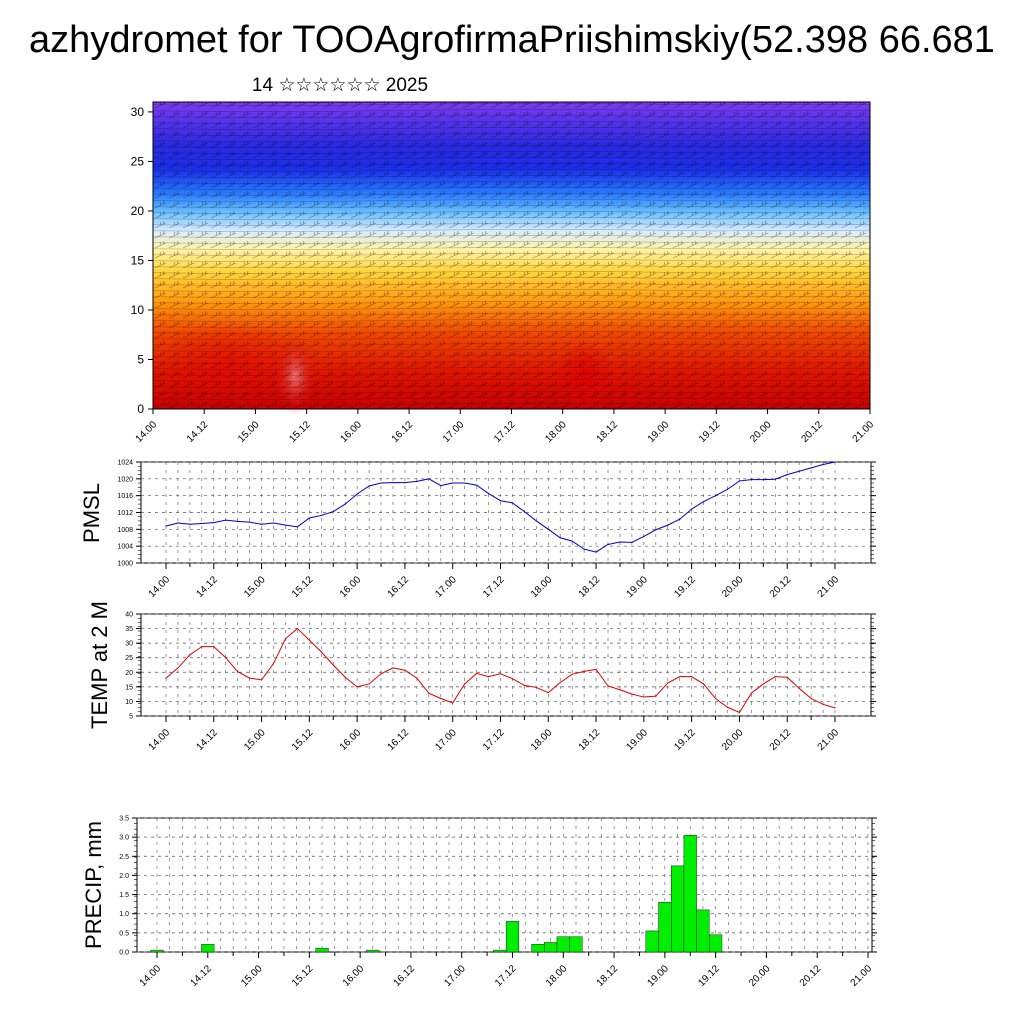 The height and width of the screenshot is (1024, 1024). Describe the element at coordinates (125, 463) in the screenshot. I see `y-tick-label: 1024` at that location.